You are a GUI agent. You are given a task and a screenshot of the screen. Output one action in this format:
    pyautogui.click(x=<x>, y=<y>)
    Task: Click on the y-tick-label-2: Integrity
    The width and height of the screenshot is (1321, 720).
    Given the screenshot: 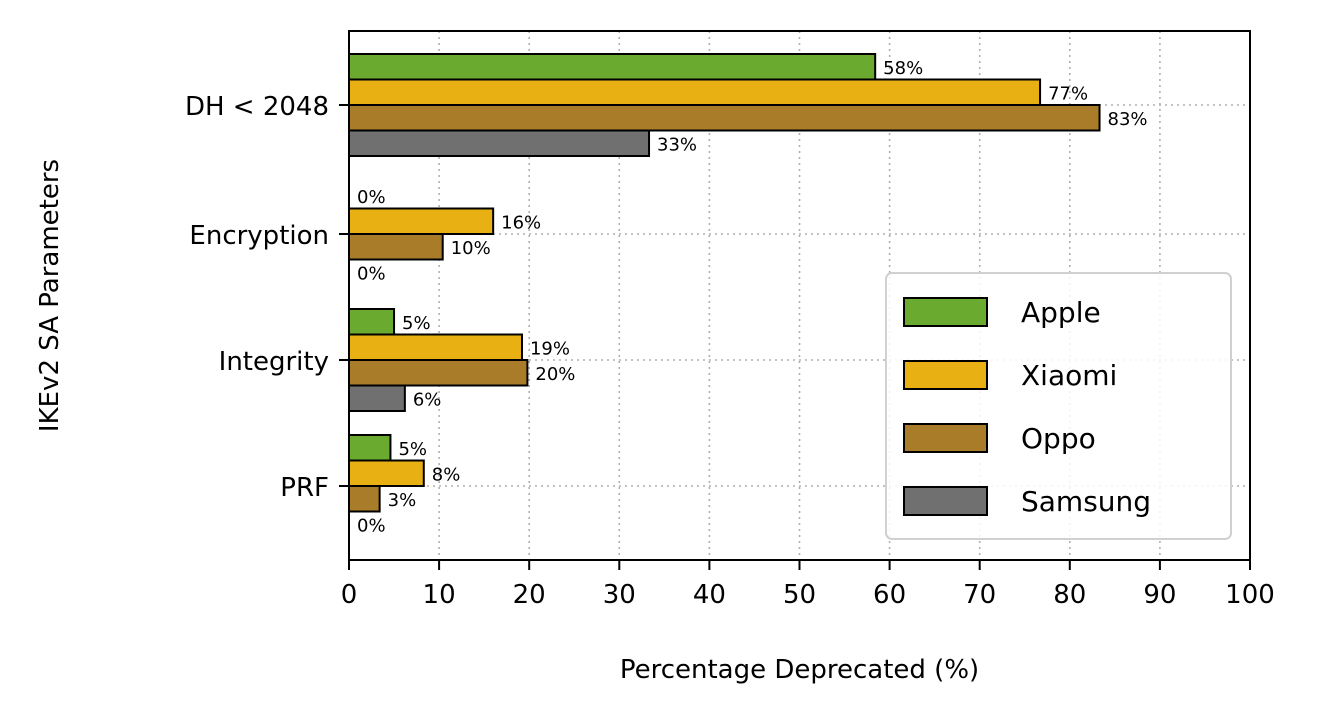 What is the action you would take?
    pyautogui.click(x=274, y=362)
    